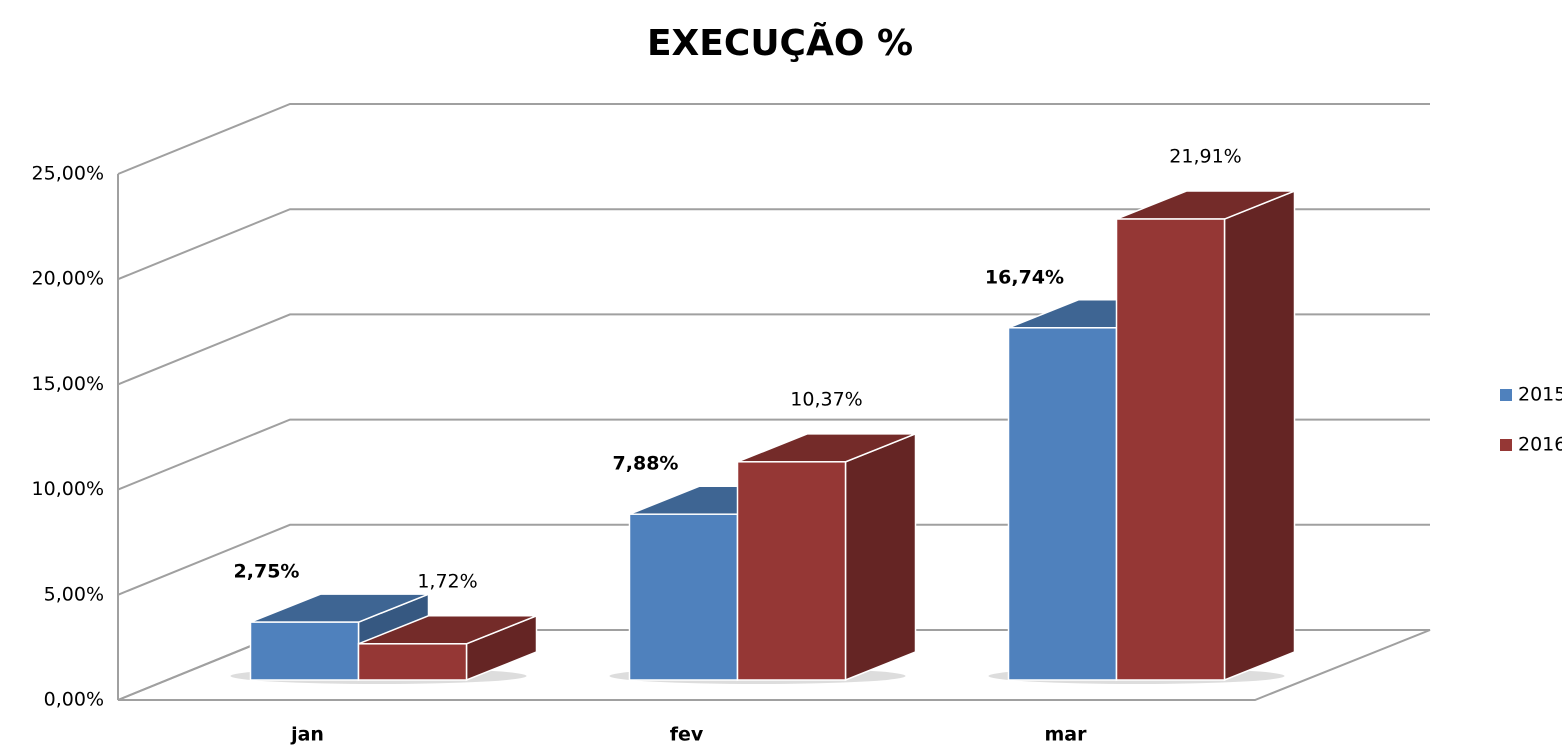  What do you see at coordinates (1540, 395) in the screenshot?
I see `legend-label: 2015` at bounding box center [1540, 395].